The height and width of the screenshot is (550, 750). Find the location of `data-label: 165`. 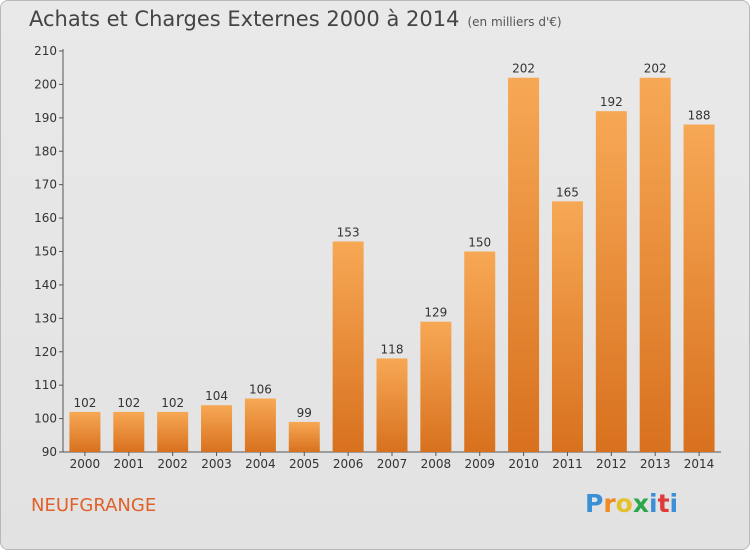

data-label: 165 is located at coordinates (567, 192).